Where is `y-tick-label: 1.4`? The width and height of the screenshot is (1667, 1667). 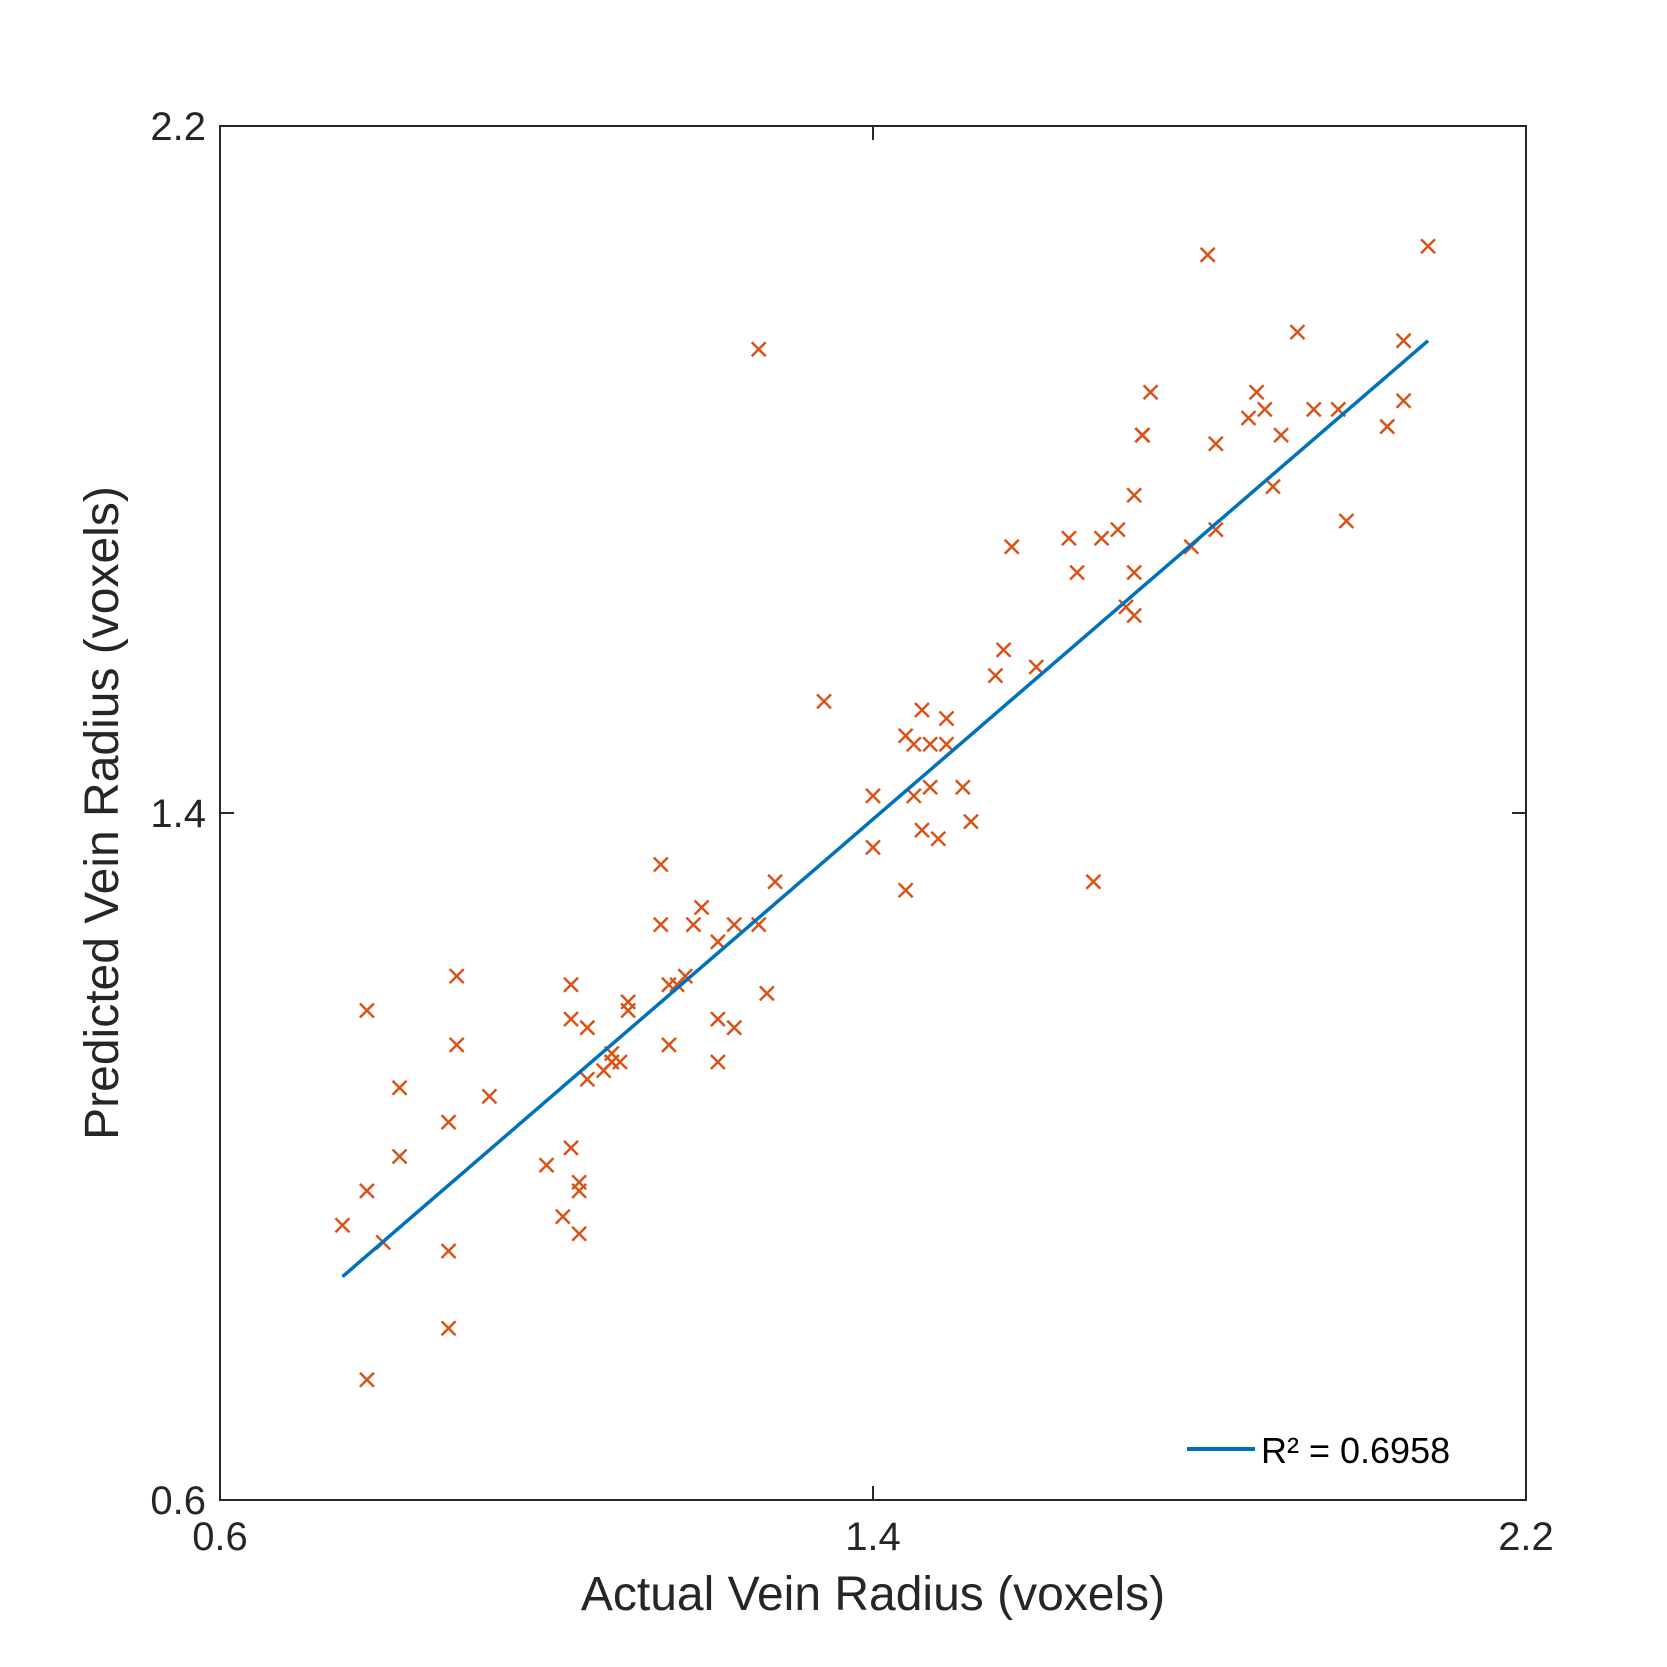
y-tick-label: 1.4 is located at coordinates (178, 814).